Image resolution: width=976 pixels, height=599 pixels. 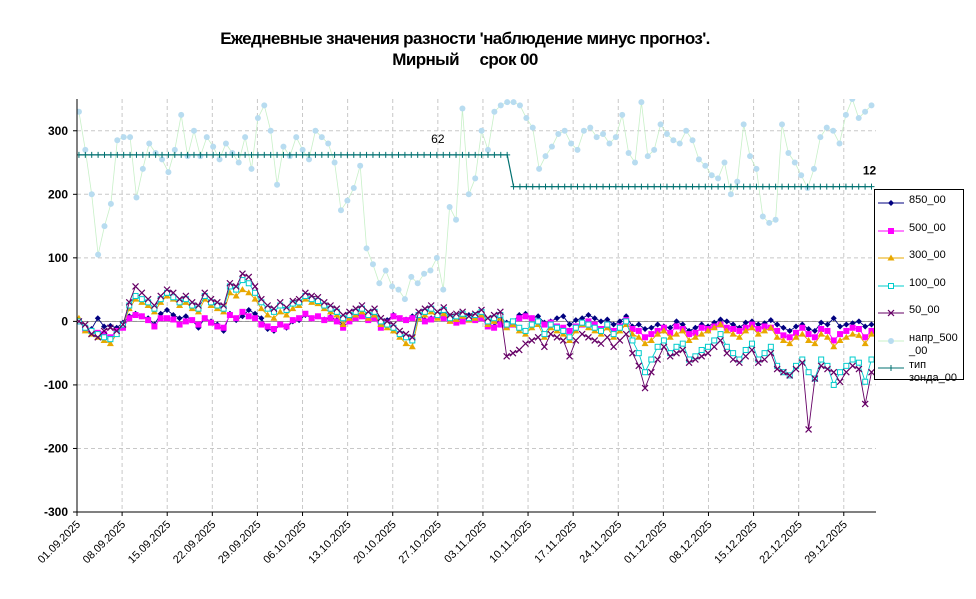 What do you see at coordinates (56, 512) in the screenshot?
I see `y-tick-label: -300` at bounding box center [56, 512].